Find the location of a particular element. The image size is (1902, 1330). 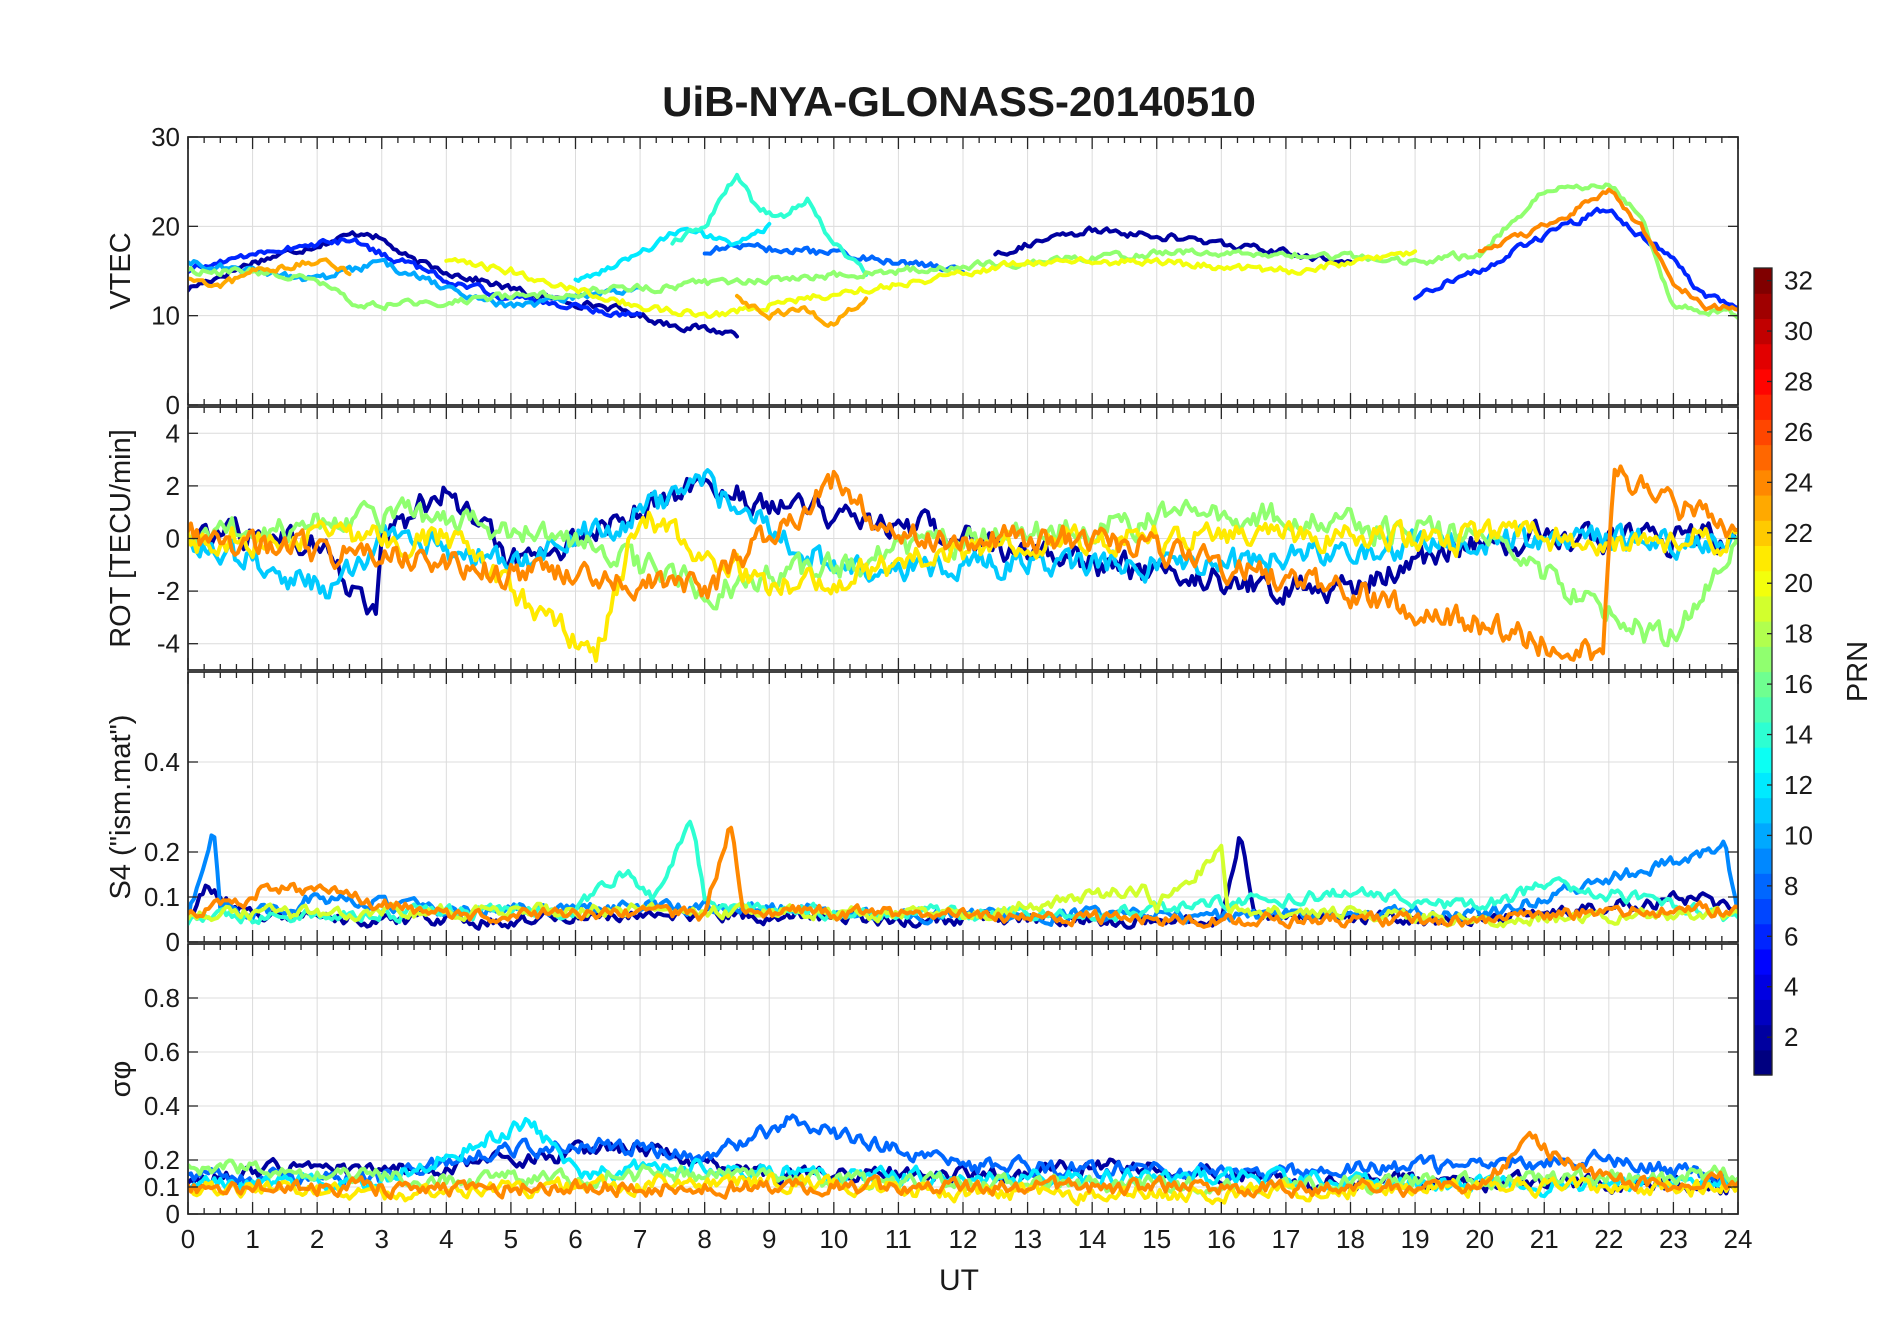

x-tick-label: 5 is located at coordinates (511, 1239).